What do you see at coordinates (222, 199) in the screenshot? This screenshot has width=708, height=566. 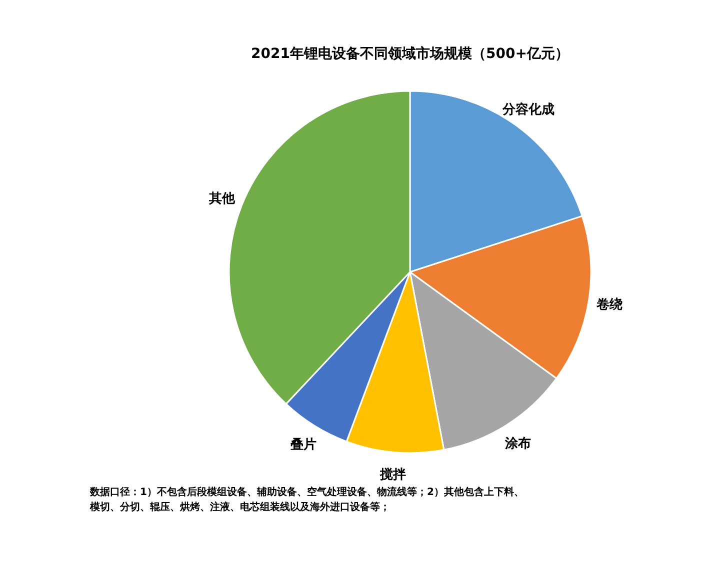 I see `slice-label: 其他` at bounding box center [222, 199].